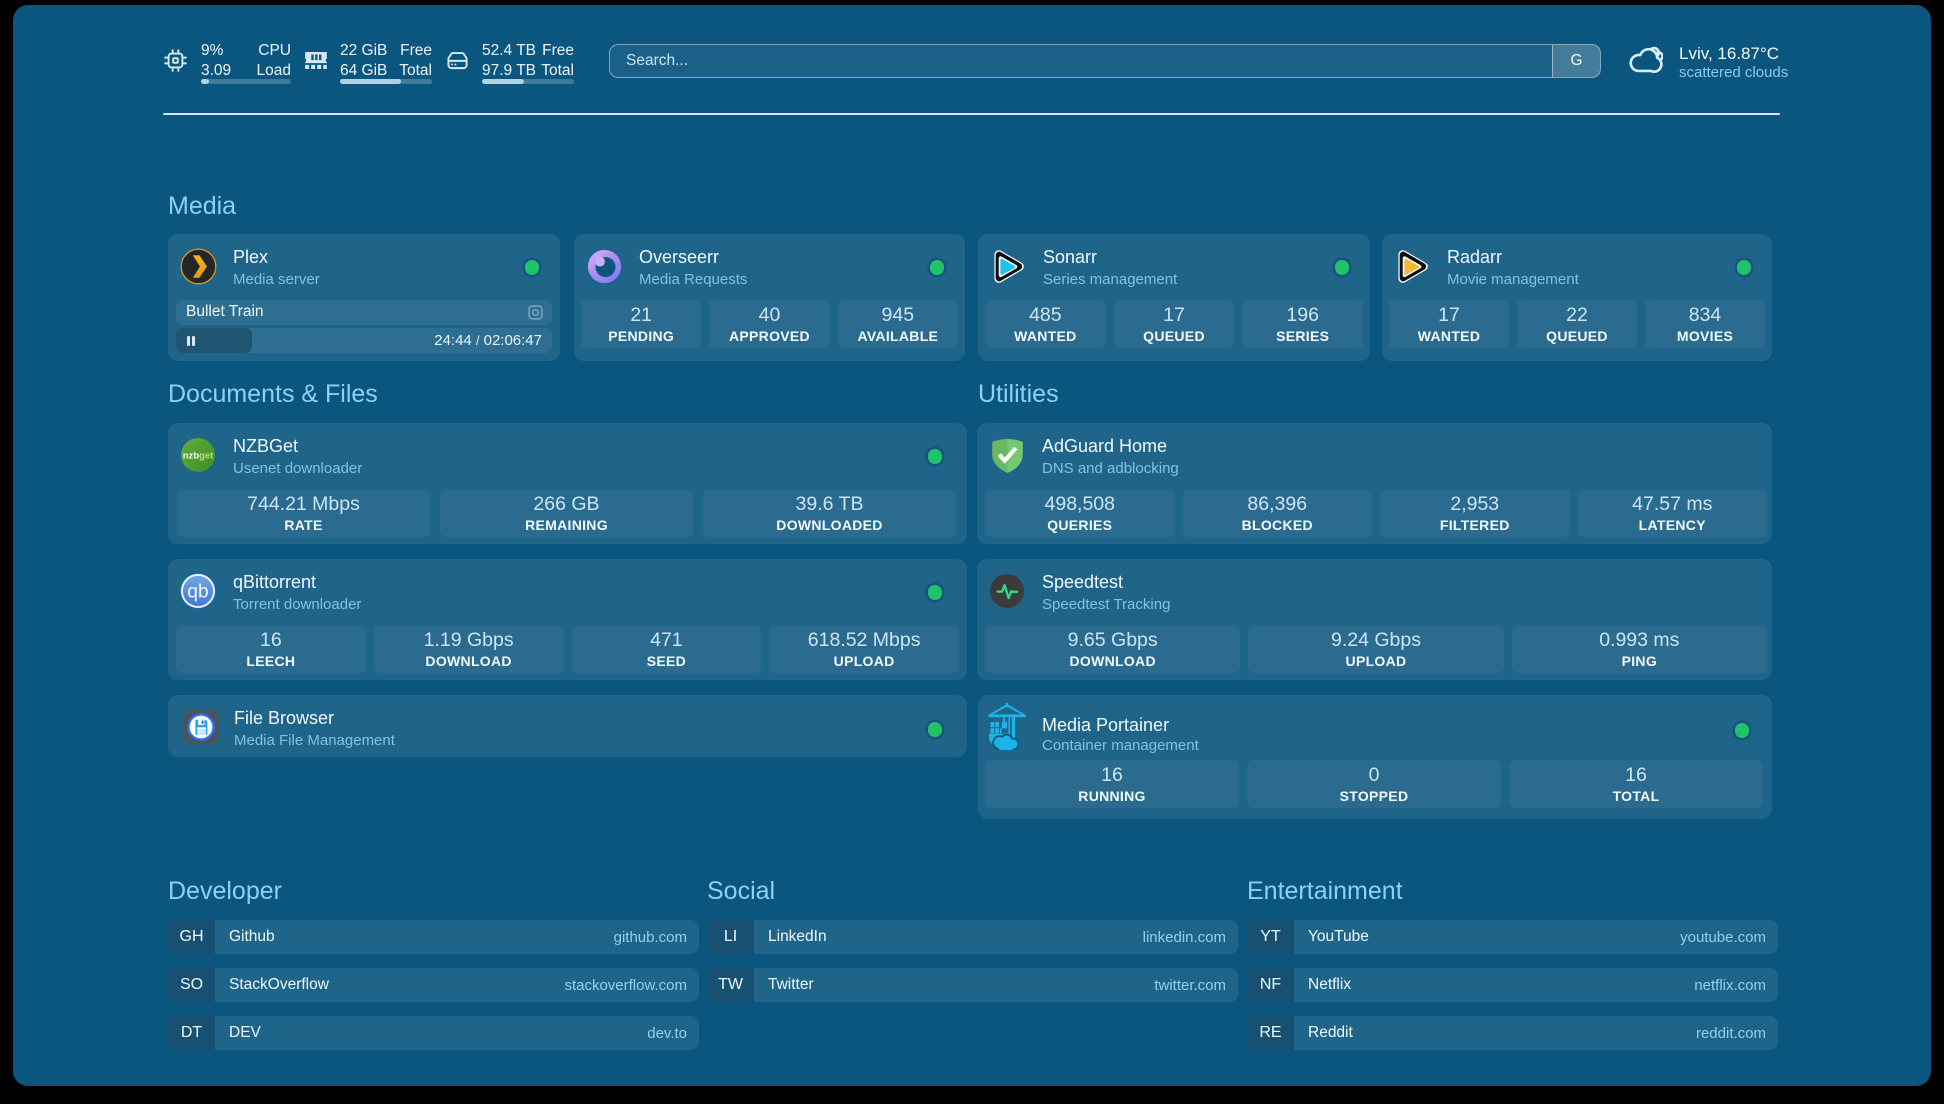 This screenshot has height=1104, width=1944. Describe the element at coordinates (197, 592) in the screenshot. I see `svg-text: qb` at that location.